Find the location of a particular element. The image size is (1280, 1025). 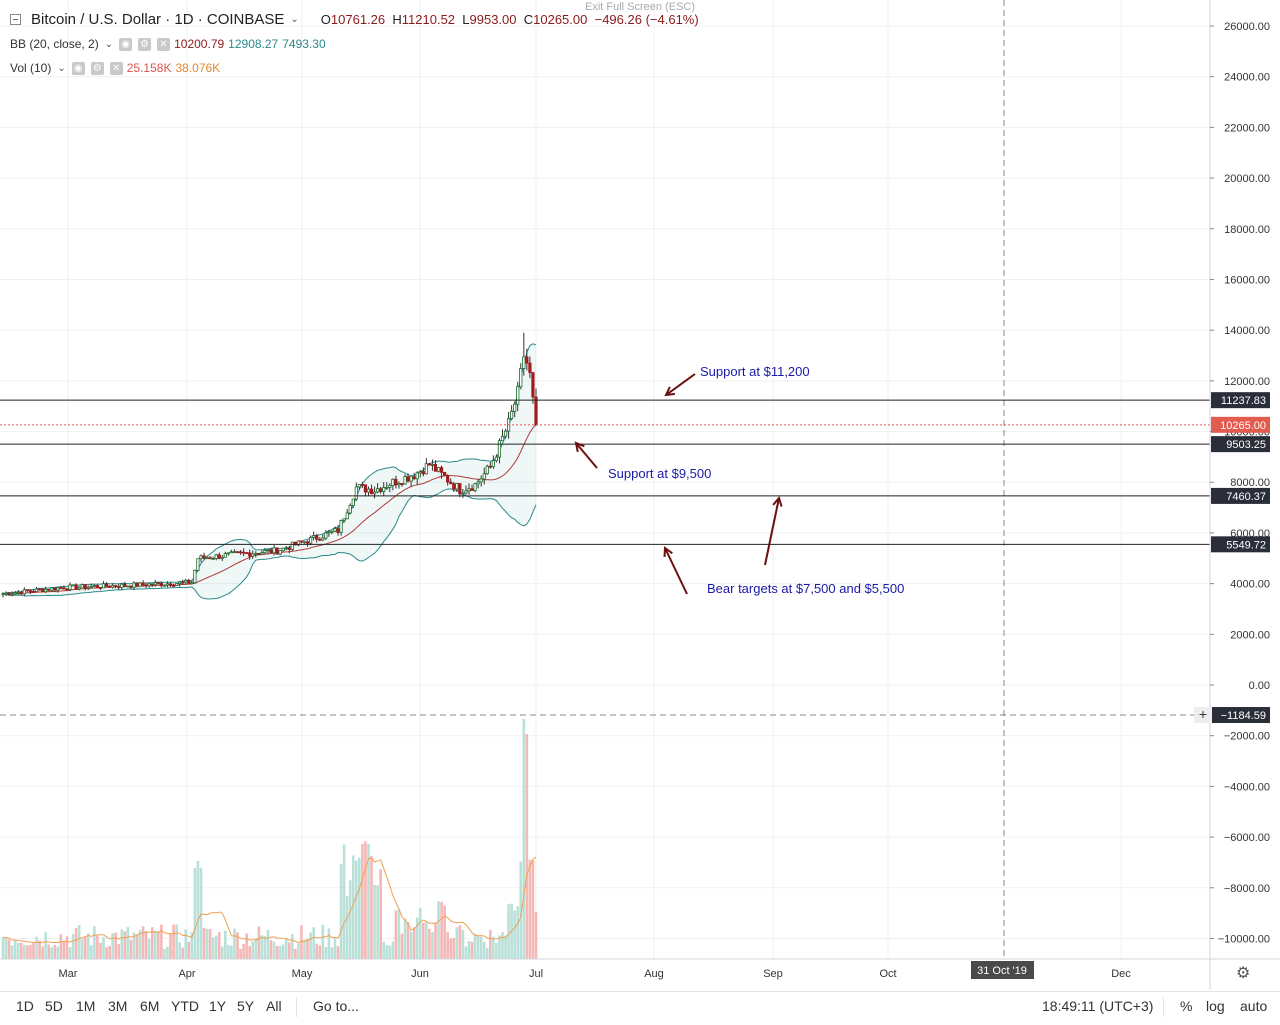

vol-ma-value: 38.076K is located at coordinates (198, 68).